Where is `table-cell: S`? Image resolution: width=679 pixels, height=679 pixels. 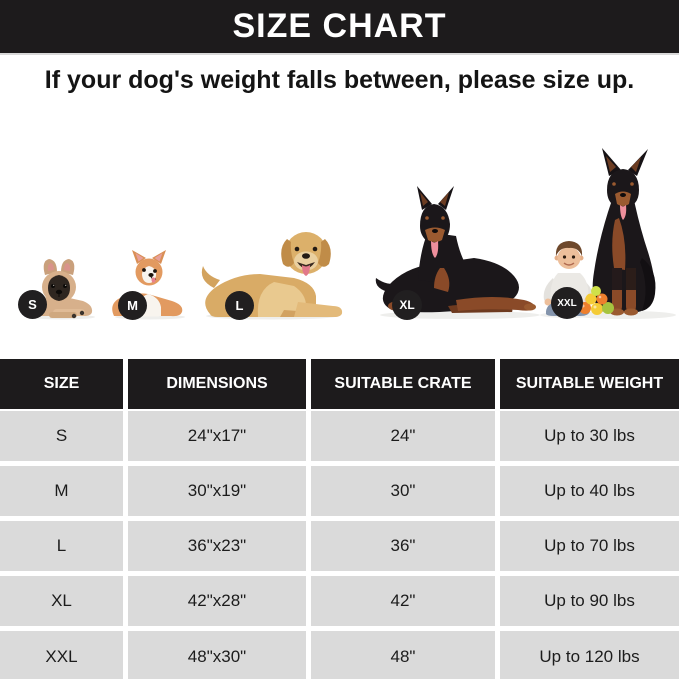
table-cell: S is located at coordinates (61, 436).